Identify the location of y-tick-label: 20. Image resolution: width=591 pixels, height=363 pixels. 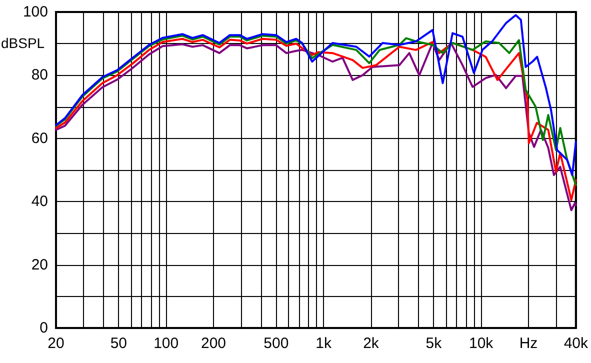
(39, 265).